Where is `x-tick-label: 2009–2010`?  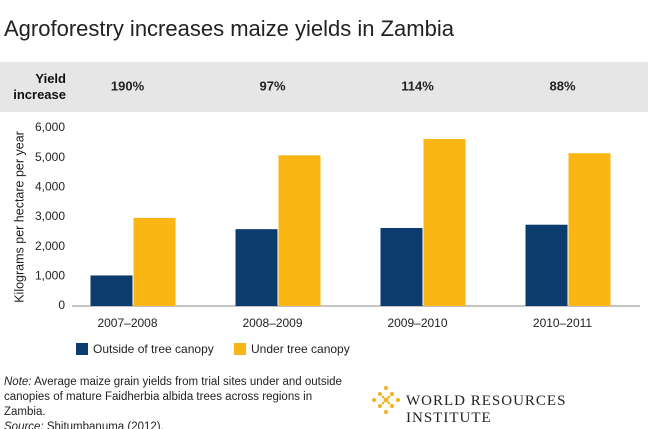 x-tick-label: 2009–2010 is located at coordinates (417, 323).